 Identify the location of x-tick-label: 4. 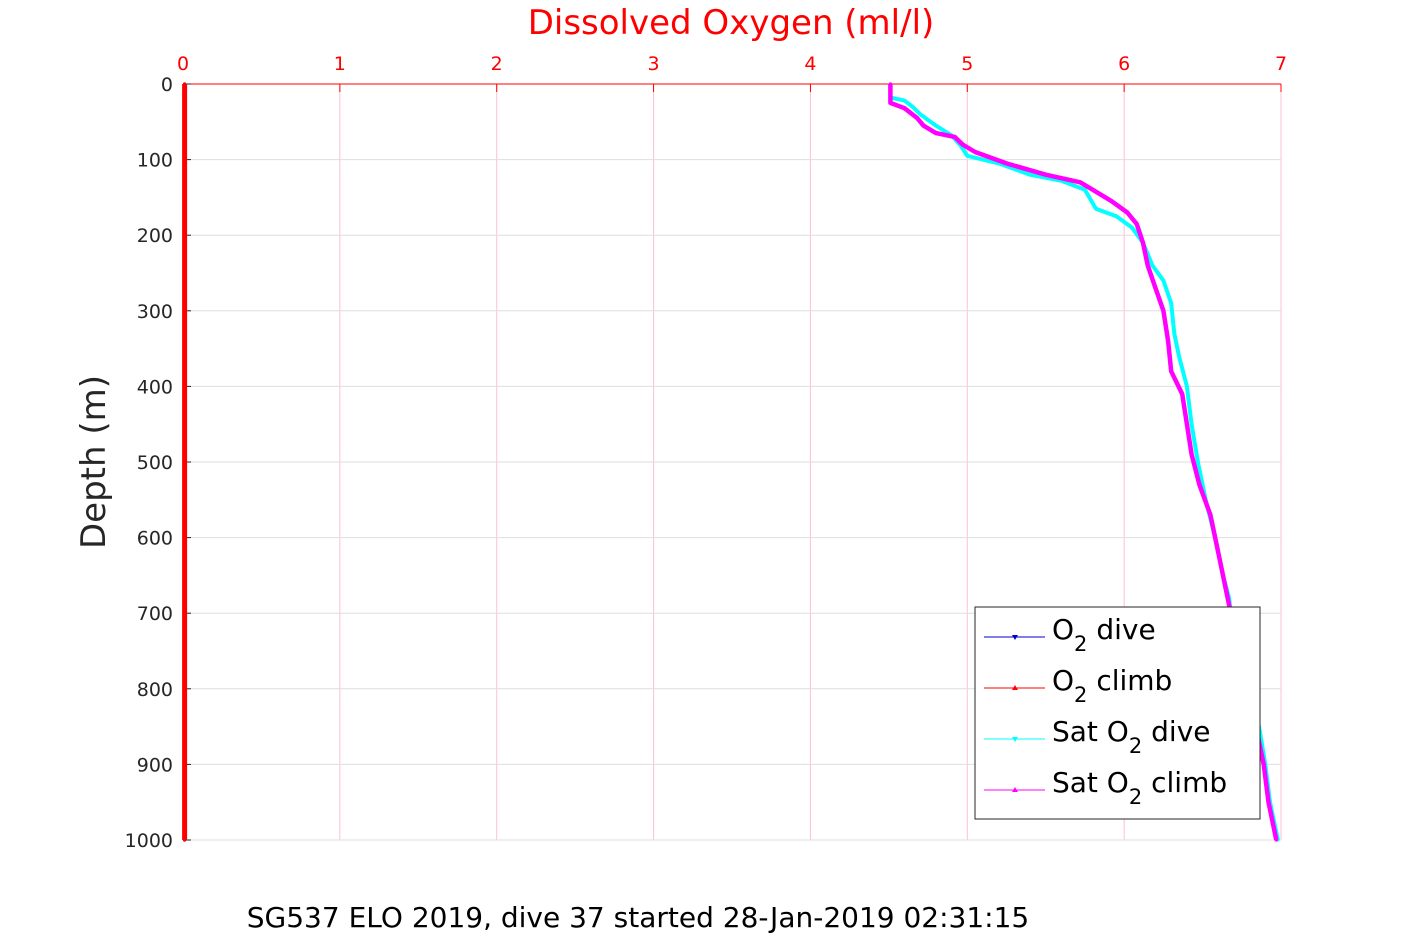
(810, 64).